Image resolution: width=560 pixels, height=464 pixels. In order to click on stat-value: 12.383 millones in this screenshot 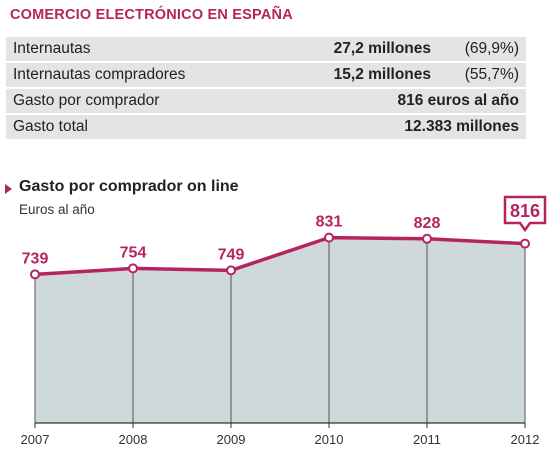, I will do `click(461, 126)`.